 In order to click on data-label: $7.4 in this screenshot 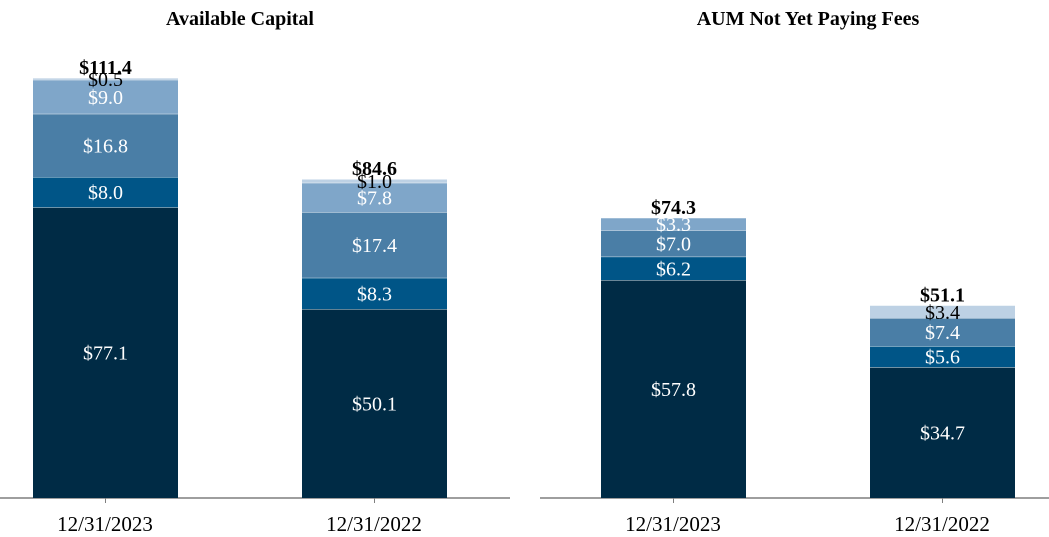, I will do `click(942, 333)`.